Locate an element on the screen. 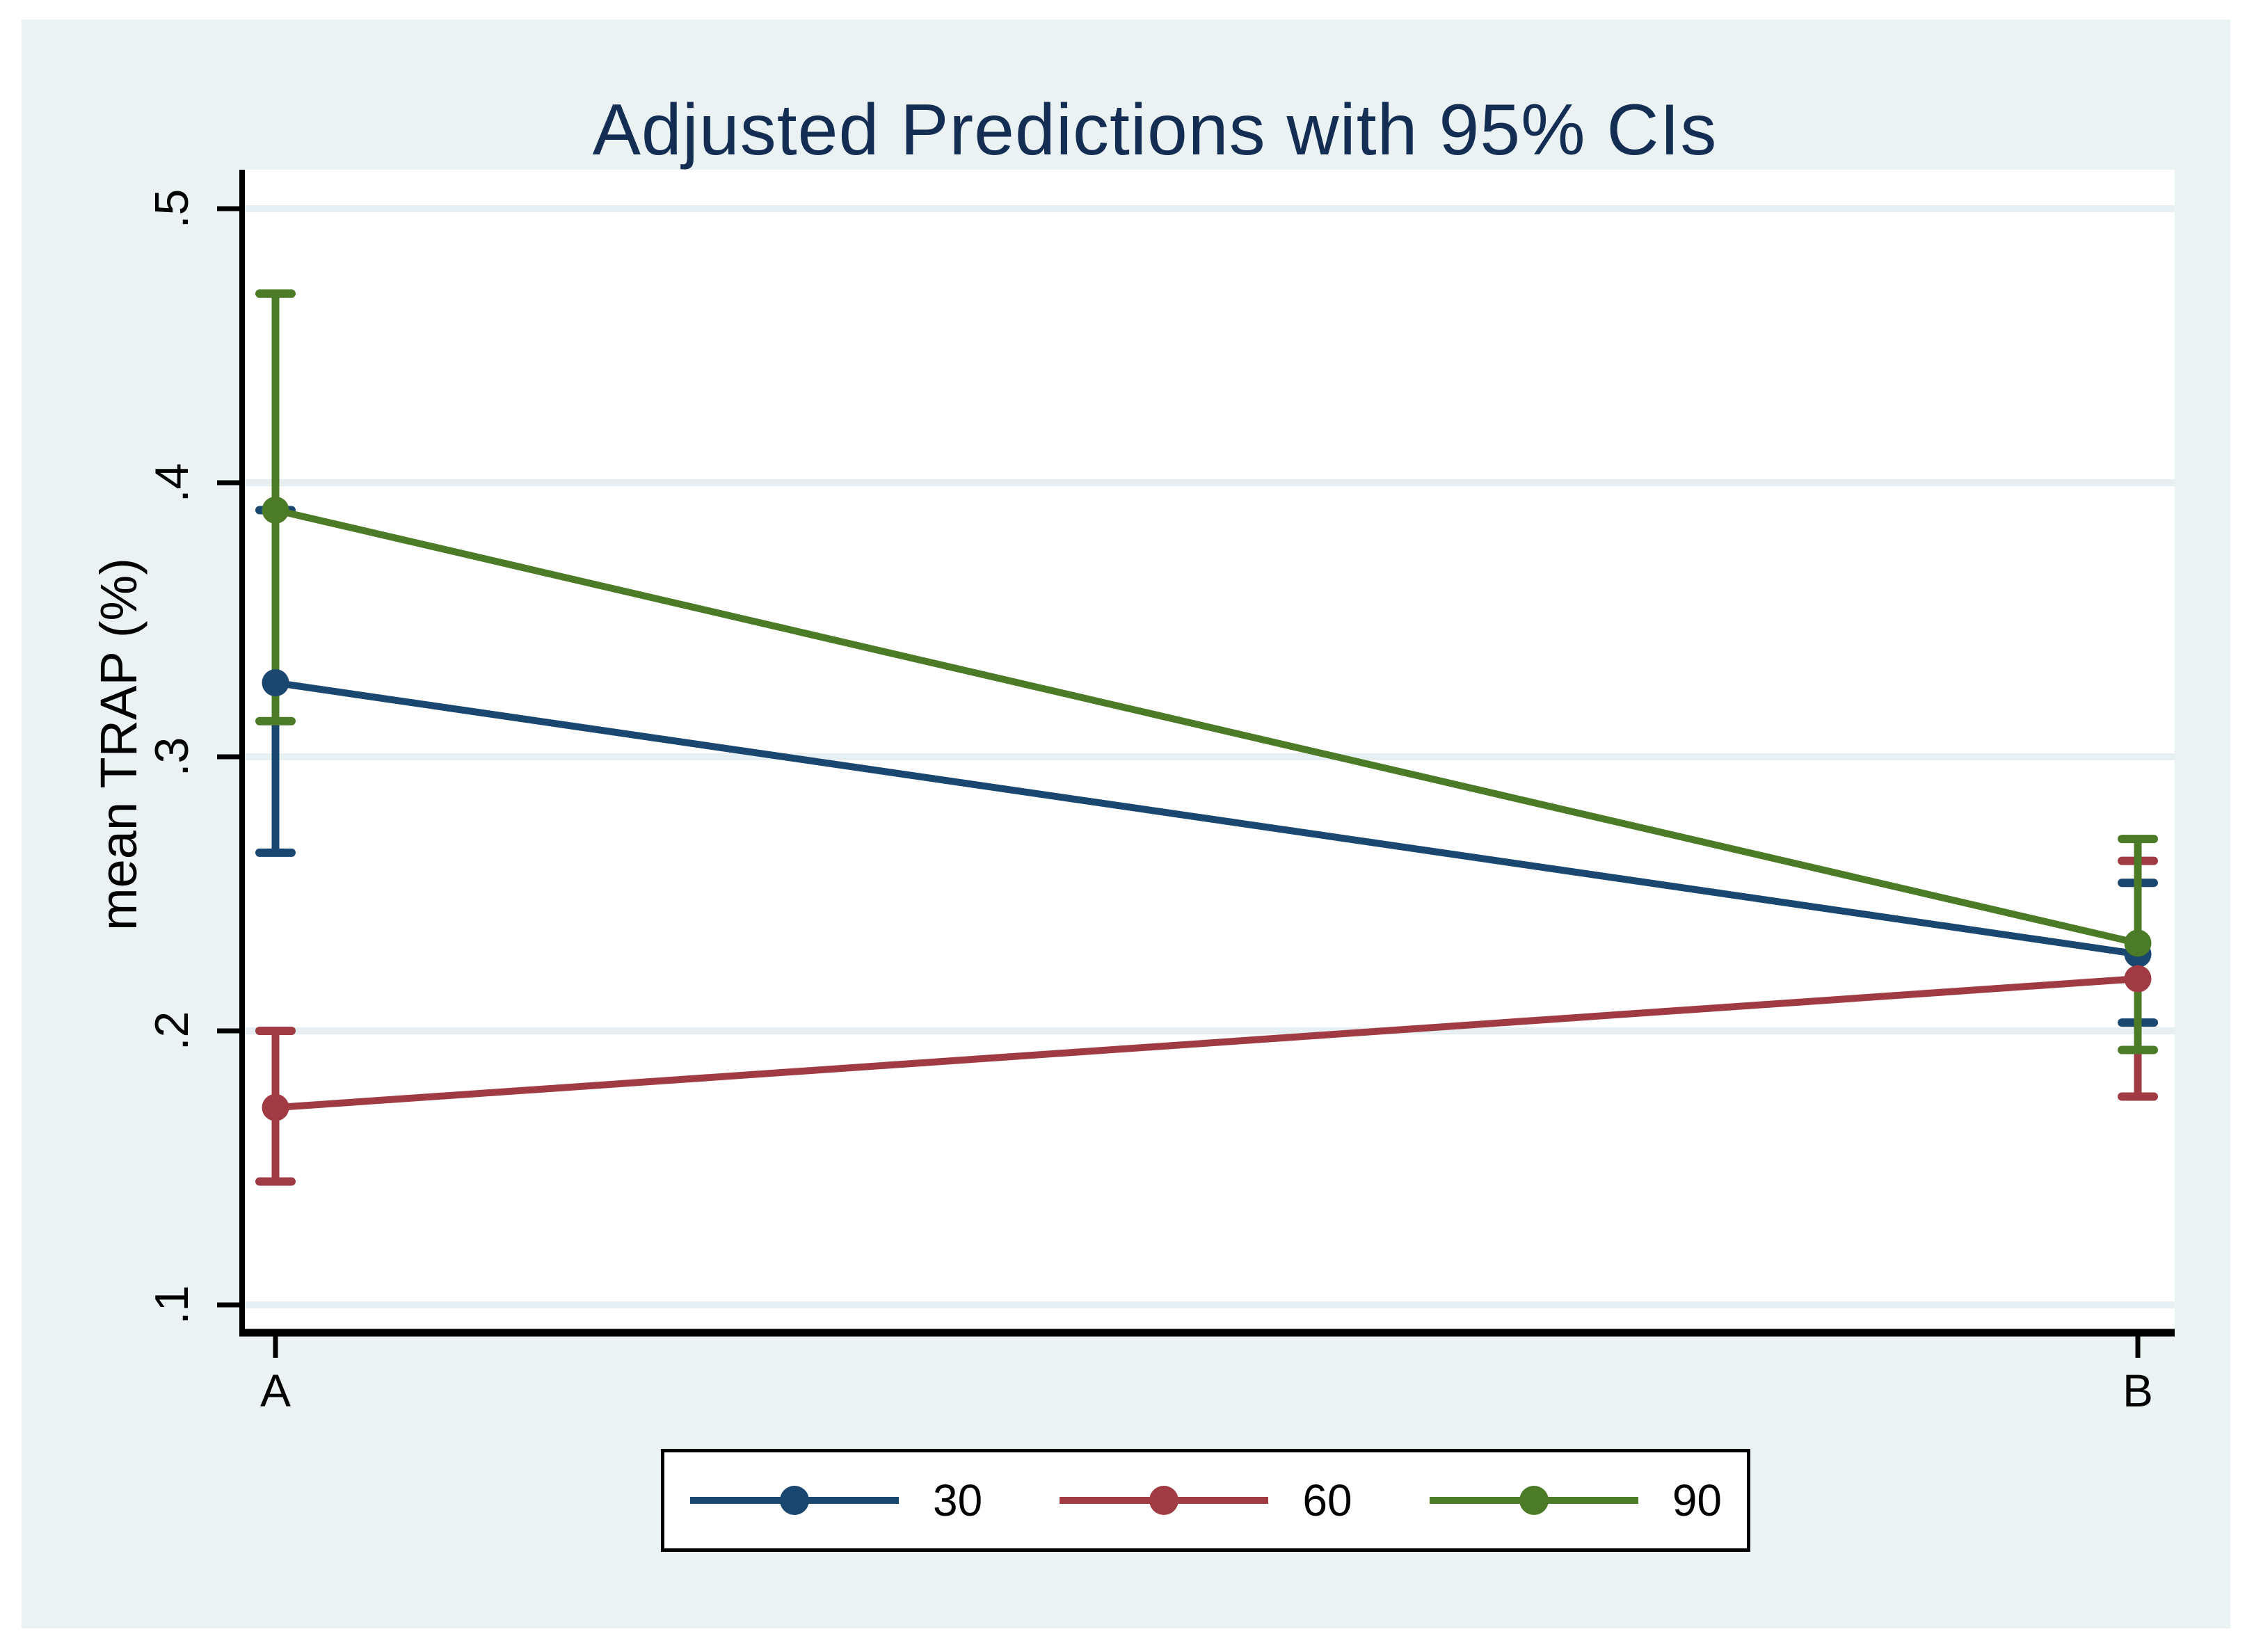 This screenshot has width=2254, height=1652. legend-entry-90: 90 is located at coordinates (1575, 1501).